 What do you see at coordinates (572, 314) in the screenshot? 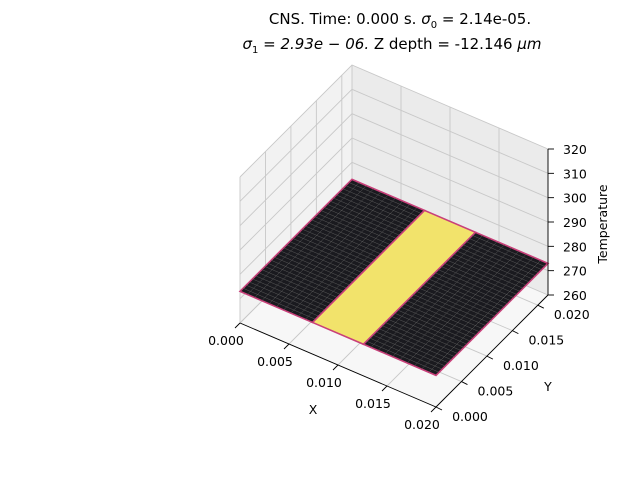
I see `y-tick-label: 0.020` at bounding box center [572, 314].